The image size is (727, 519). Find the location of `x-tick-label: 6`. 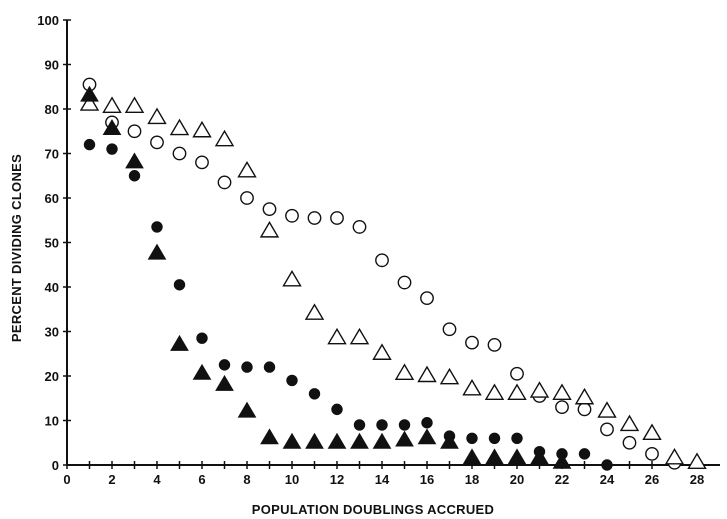

x-tick-label: 6 is located at coordinates (201, 479).